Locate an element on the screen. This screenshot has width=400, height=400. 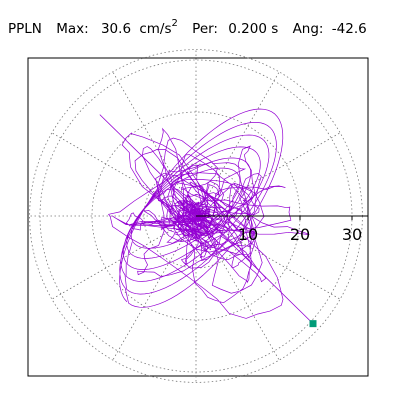
radial-tick-label-10: 10 is located at coordinates (248, 234).